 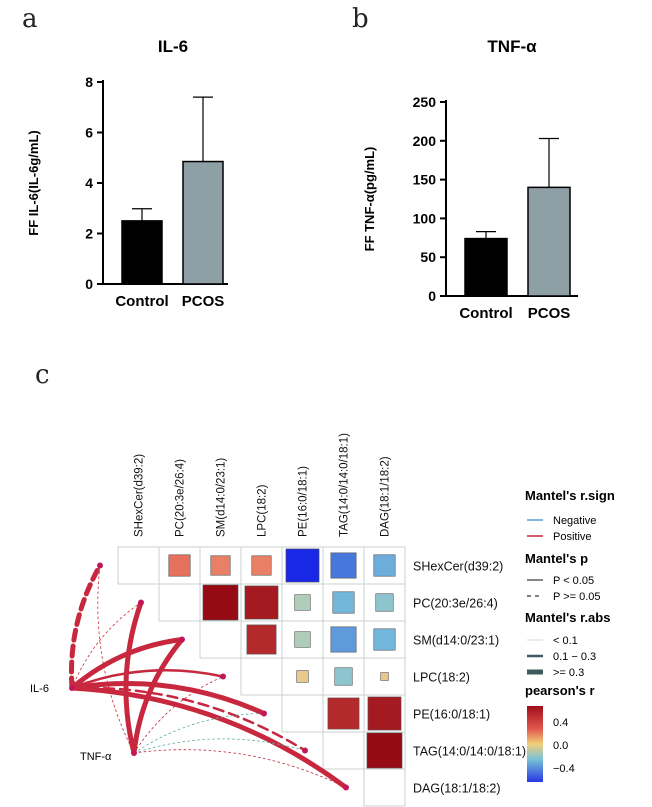 I want to click on legend-rabs-label: 0.1 − 0.3, so click(x=574, y=657).